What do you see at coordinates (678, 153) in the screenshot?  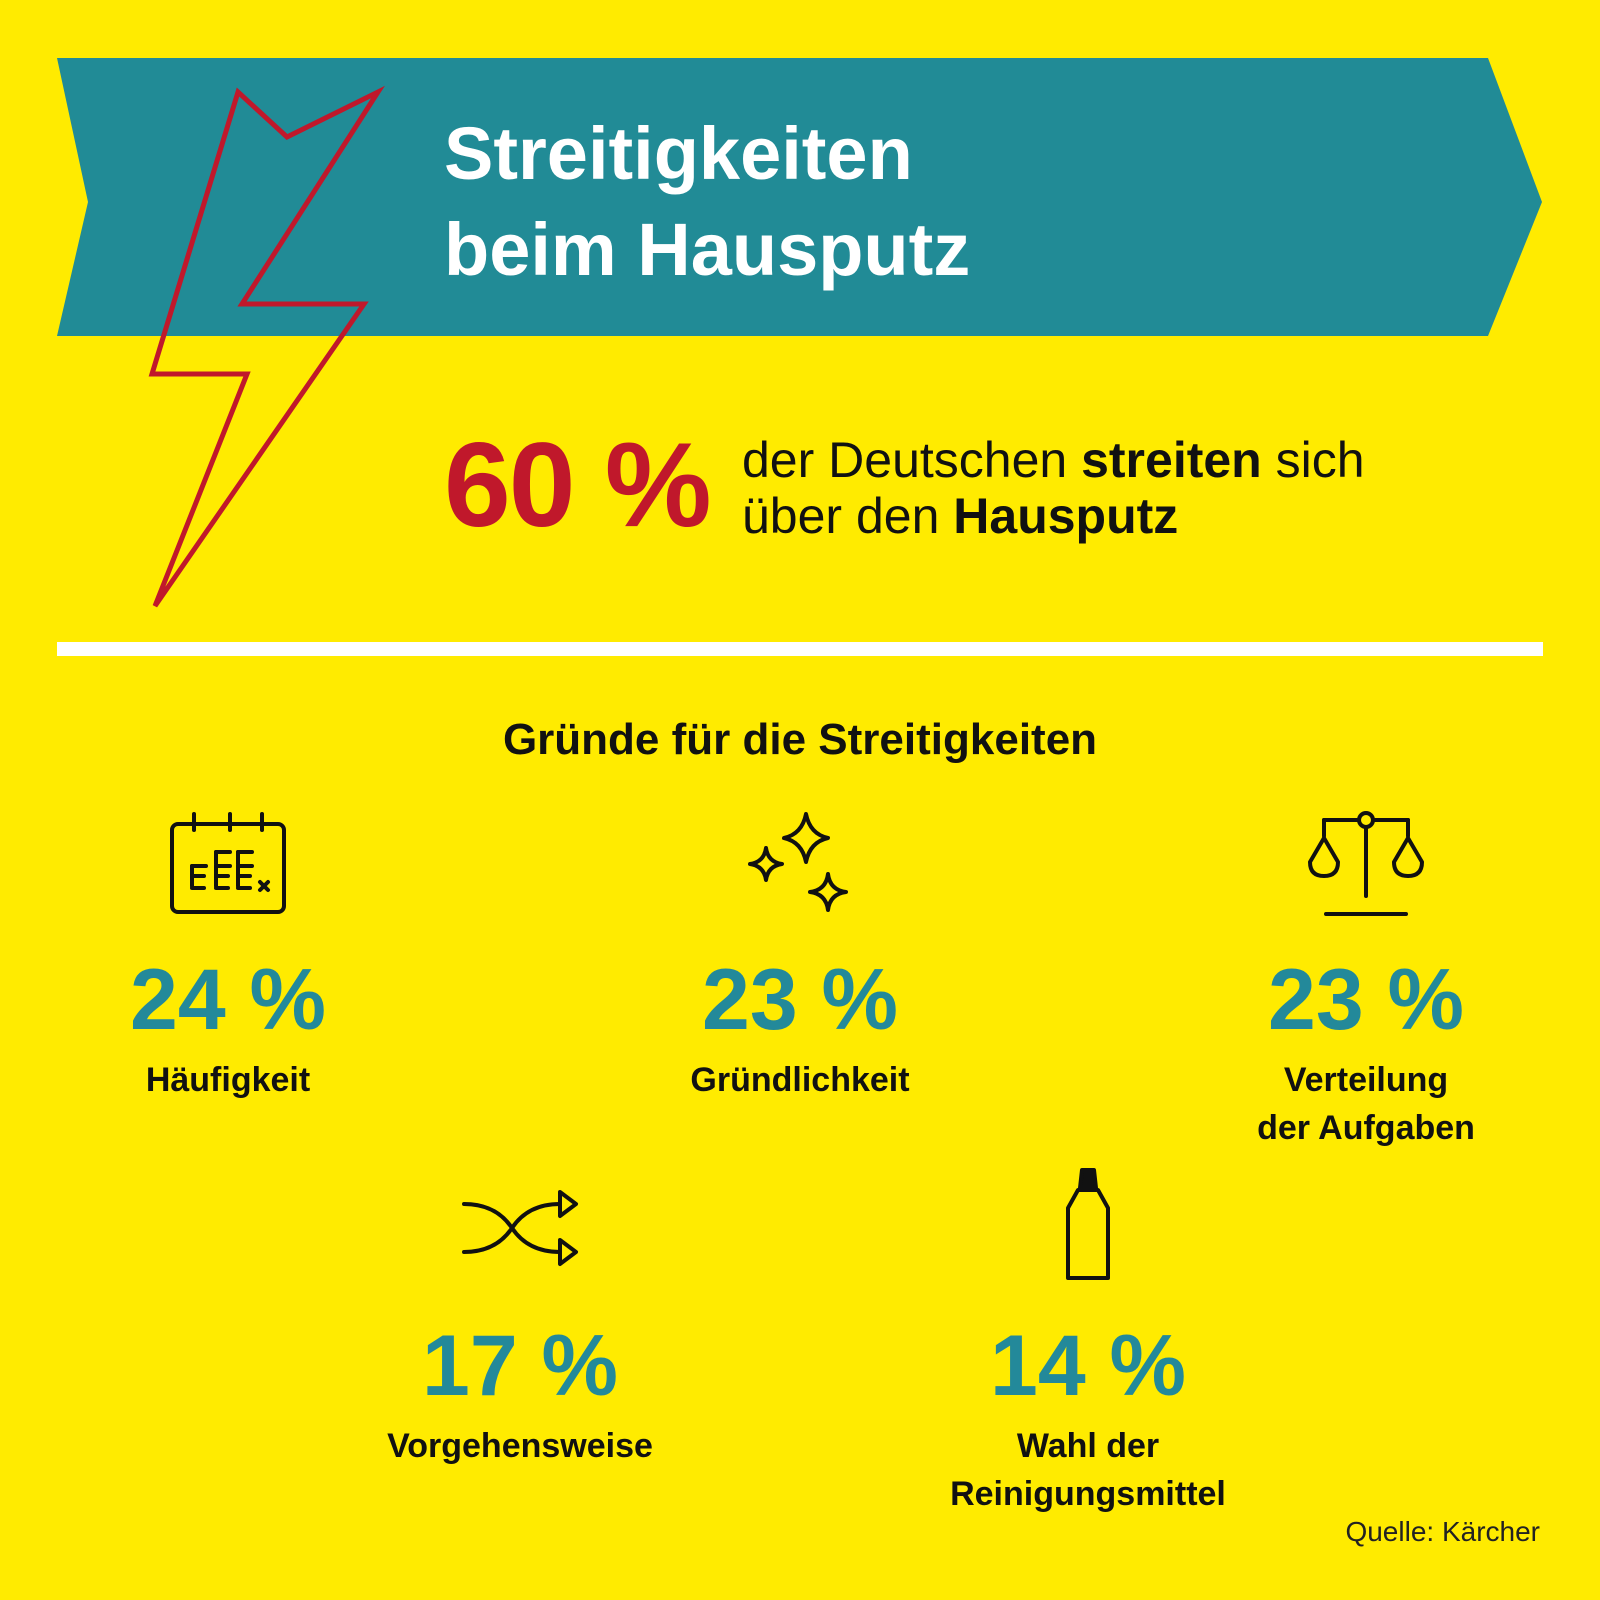 I see `title-line-1: Streitigkeiten` at bounding box center [678, 153].